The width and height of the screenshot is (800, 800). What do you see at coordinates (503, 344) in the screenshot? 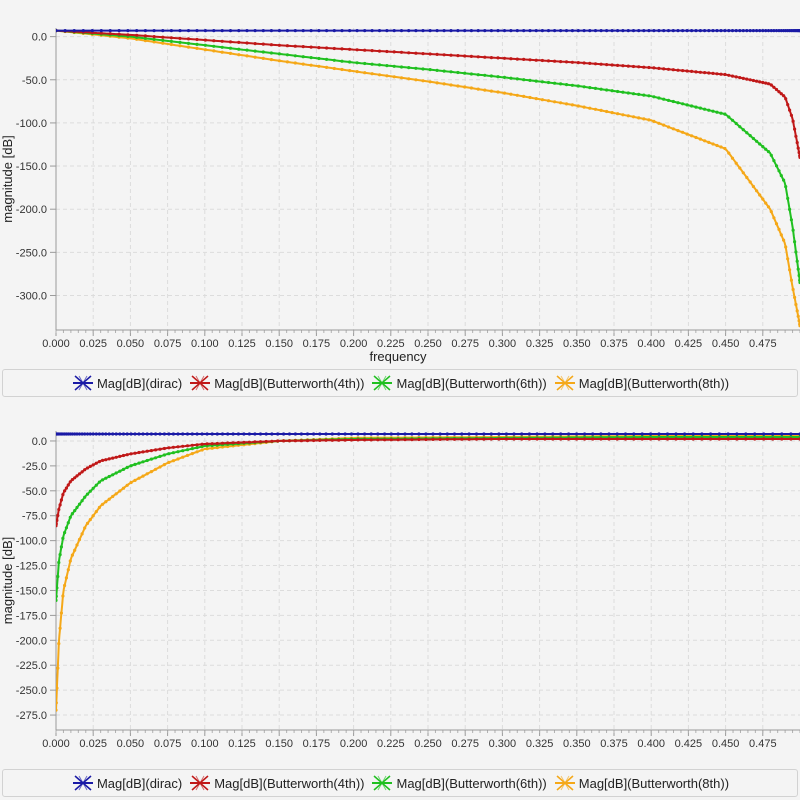
I see `x-tick-label: 0.300` at bounding box center [503, 344].